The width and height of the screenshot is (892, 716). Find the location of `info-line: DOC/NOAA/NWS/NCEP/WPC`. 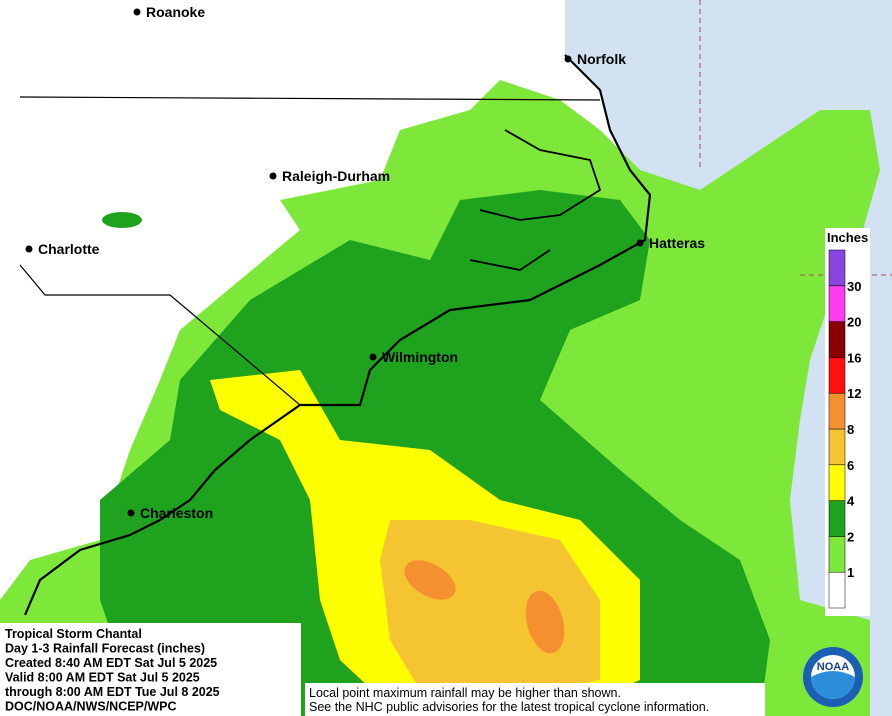

info-line: DOC/NOAA/NWS/NCEP/WPC is located at coordinates (91, 707).